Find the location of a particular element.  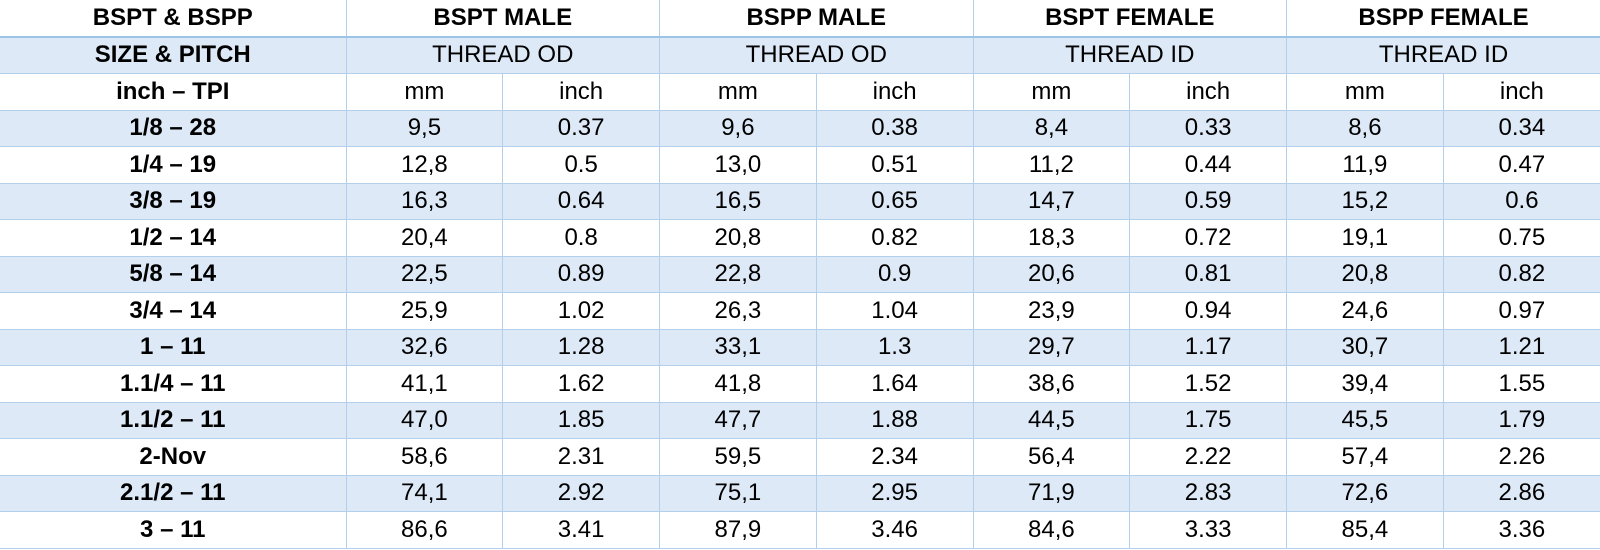

value-cell: 0.37 is located at coordinates (581, 128).